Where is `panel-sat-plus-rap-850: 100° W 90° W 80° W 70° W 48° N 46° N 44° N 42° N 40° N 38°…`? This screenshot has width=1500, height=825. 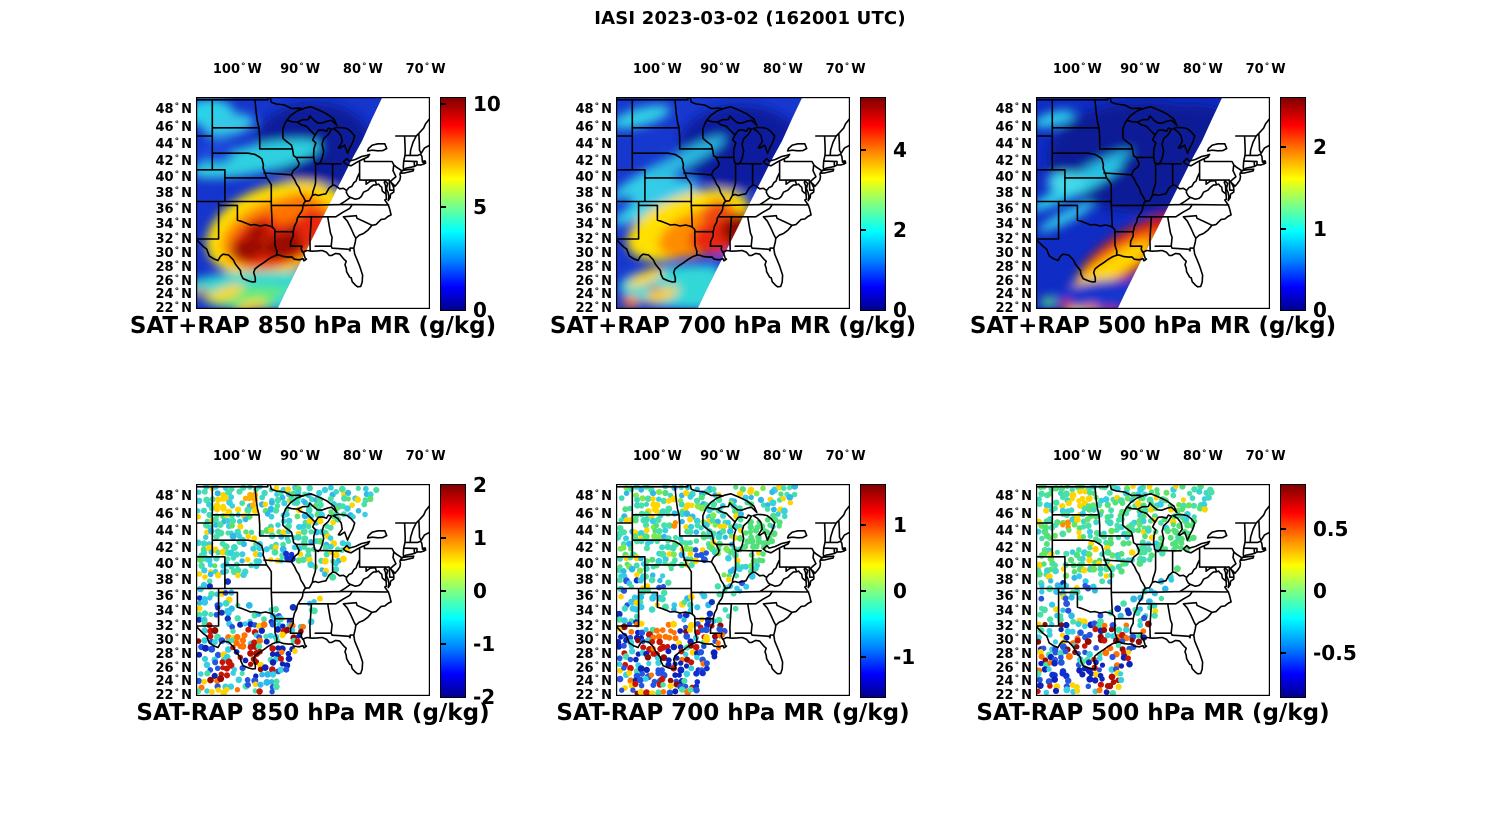 panel-sat-plus-rap-850: 100° W 90° W 80° W 70° W 48° N 46° N 44° N 42° N 40° N 38°… is located at coordinates (310, 212).